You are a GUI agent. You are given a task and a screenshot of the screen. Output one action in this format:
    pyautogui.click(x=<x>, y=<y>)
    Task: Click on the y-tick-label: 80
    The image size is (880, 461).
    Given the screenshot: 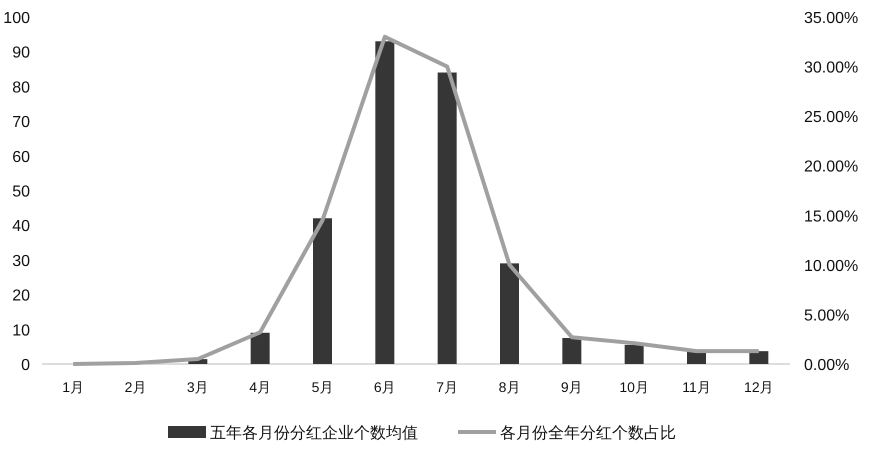 What is the action you would take?
    pyautogui.click(x=21, y=87)
    